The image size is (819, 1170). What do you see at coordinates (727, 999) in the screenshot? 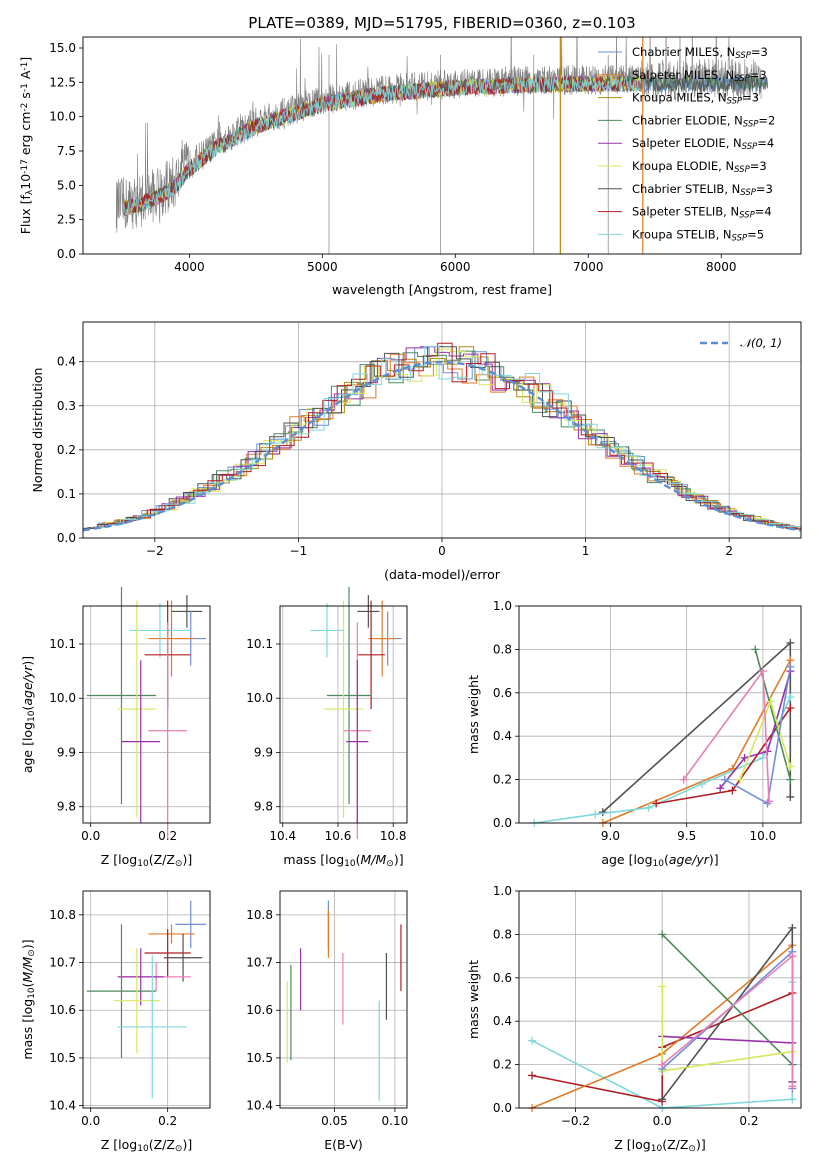
I see `weight-line-chabrier-elodie` at bounding box center [727, 999].